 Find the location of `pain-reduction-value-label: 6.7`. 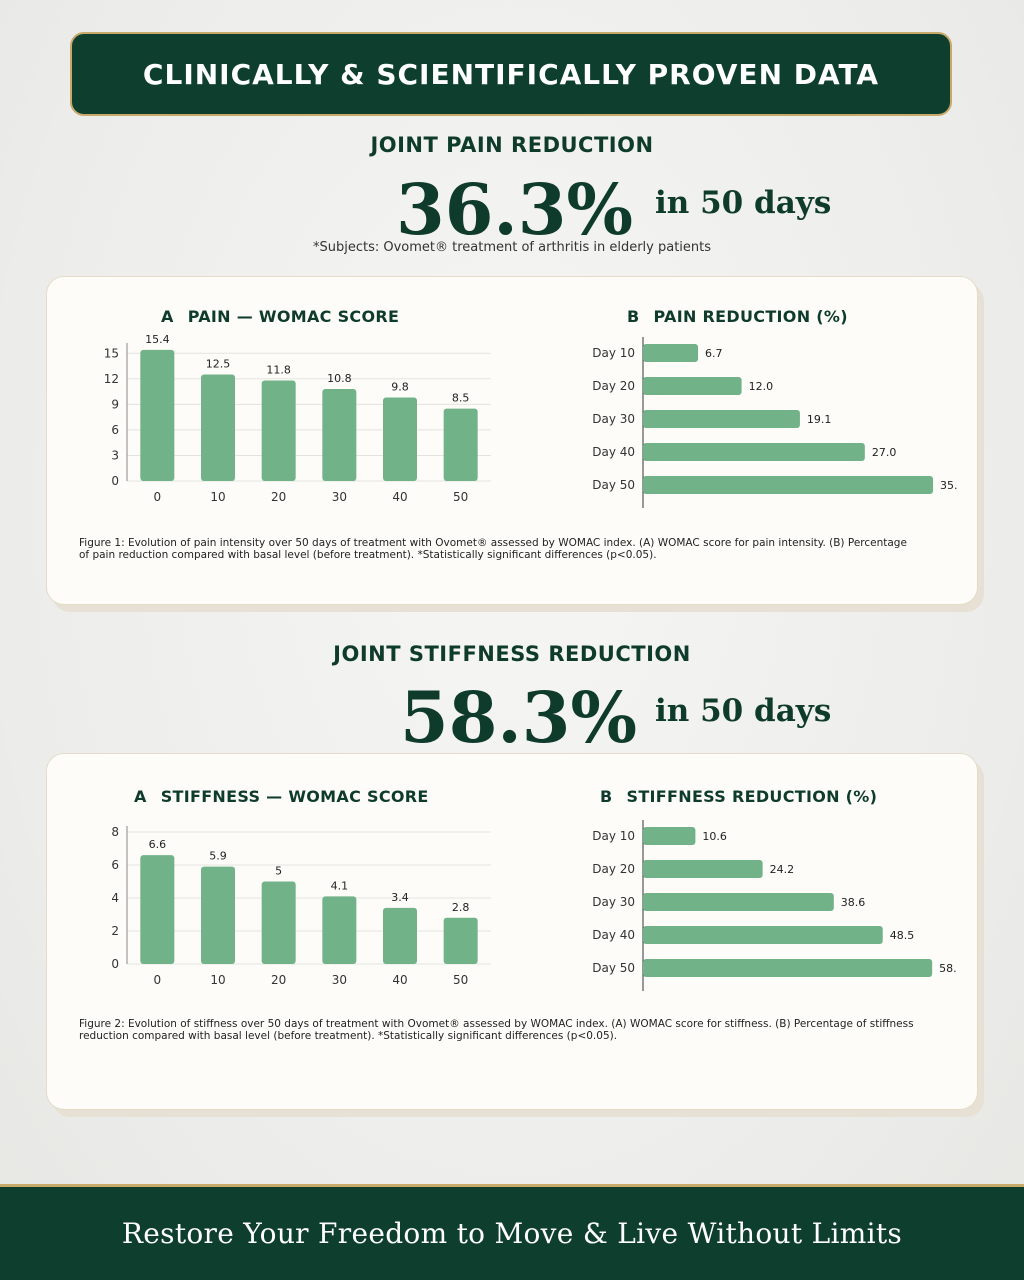

pain-reduction-value-label: 6.7 is located at coordinates (714, 353).